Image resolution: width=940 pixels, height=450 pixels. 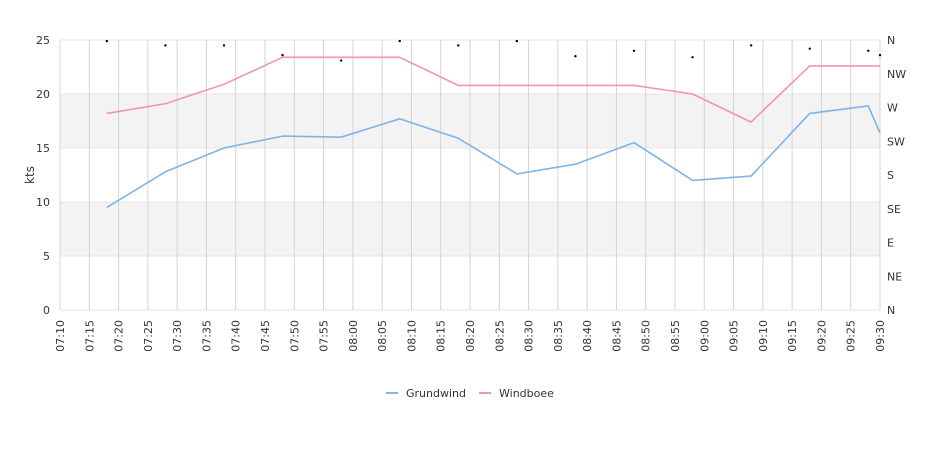 What do you see at coordinates (148, 336) in the screenshot?
I see `x-tick-label: 07:25` at bounding box center [148, 336].